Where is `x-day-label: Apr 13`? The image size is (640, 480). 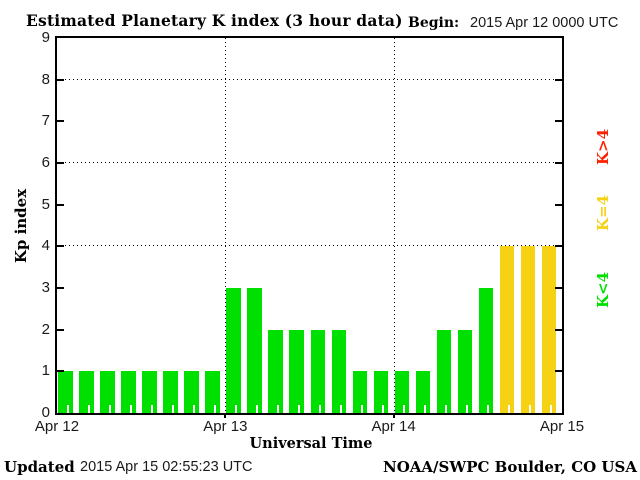 x-day-label: Apr 13 is located at coordinates (225, 426).